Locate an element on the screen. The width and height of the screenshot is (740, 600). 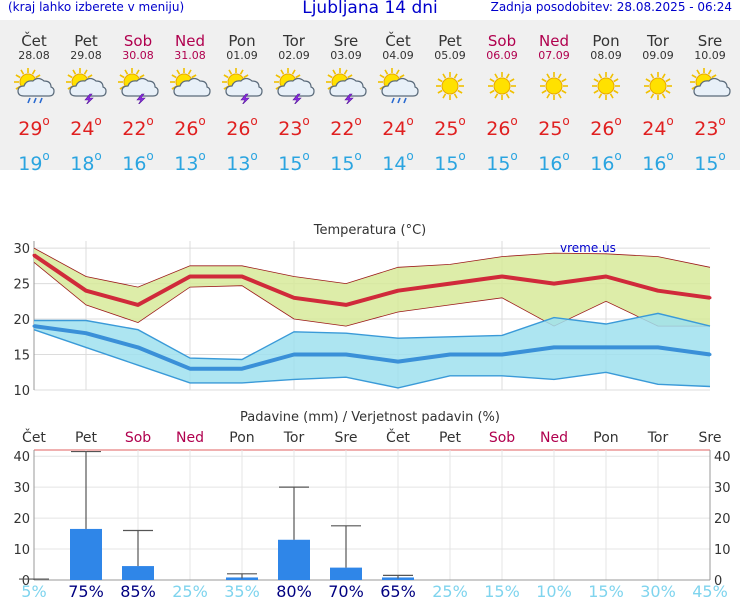
precip-probability: 30% is located at coordinates (658, 591).